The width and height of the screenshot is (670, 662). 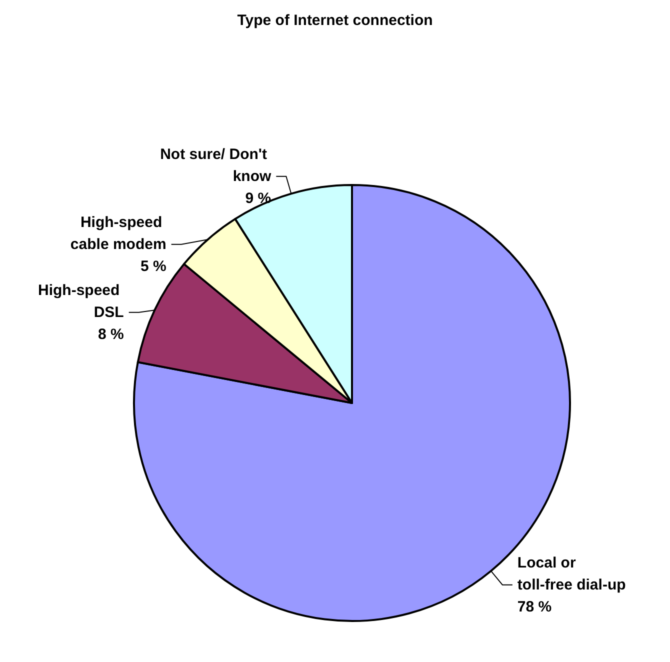 What do you see at coordinates (335, 20) in the screenshot?
I see `chart-title: Type of Internet connection` at bounding box center [335, 20].